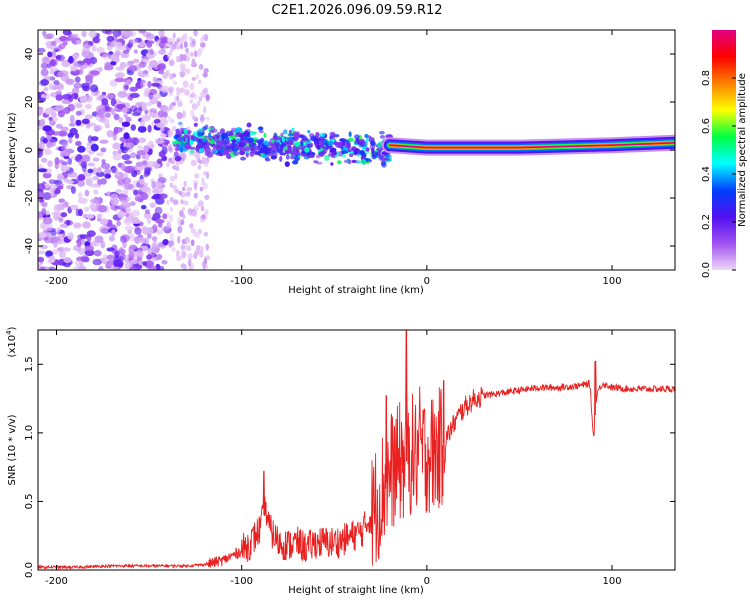 This screenshot has width=750, height=600. Describe the element at coordinates (241, 581) in the screenshot. I see `snr-x-tick-label: -100` at that location.